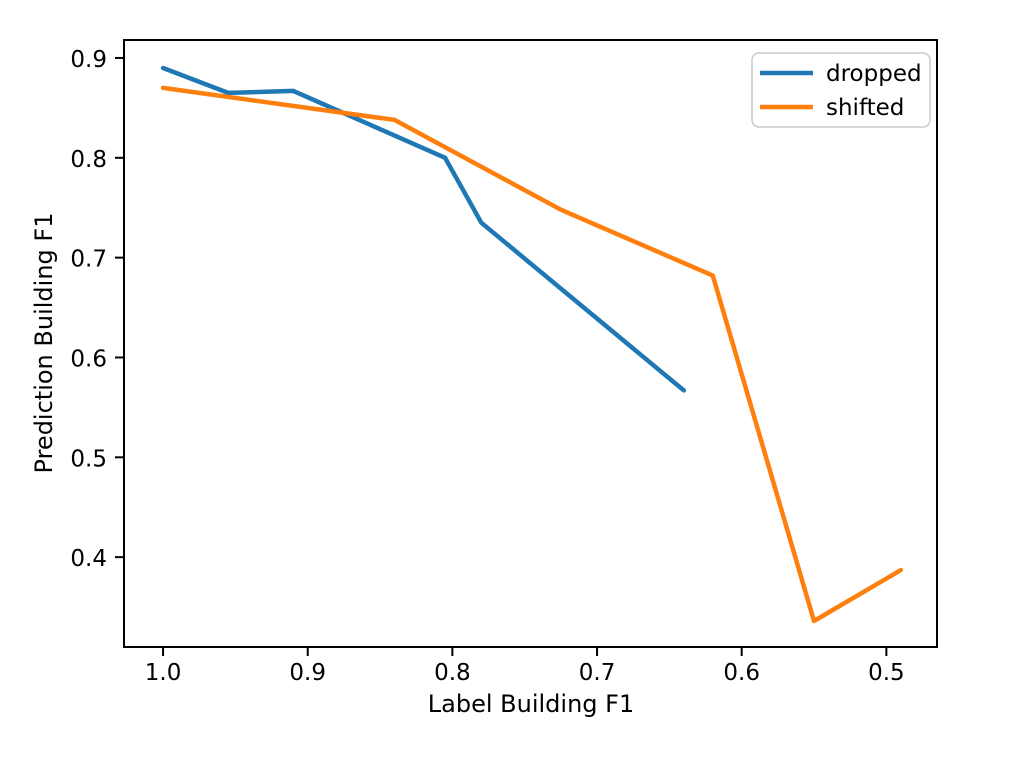 The width and height of the screenshot is (1024, 760). Describe the element at coordinates (307, 673) in the screenshot. I see `x-tick-label: 0.9` at that location.